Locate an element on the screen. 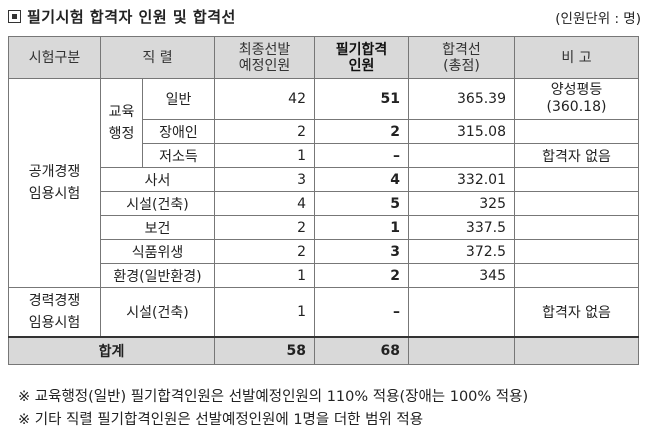 Image resolution: width=653 pixels, height=442 pixels. row-cutoff: 337.5 is located at coordinates (461, 227).